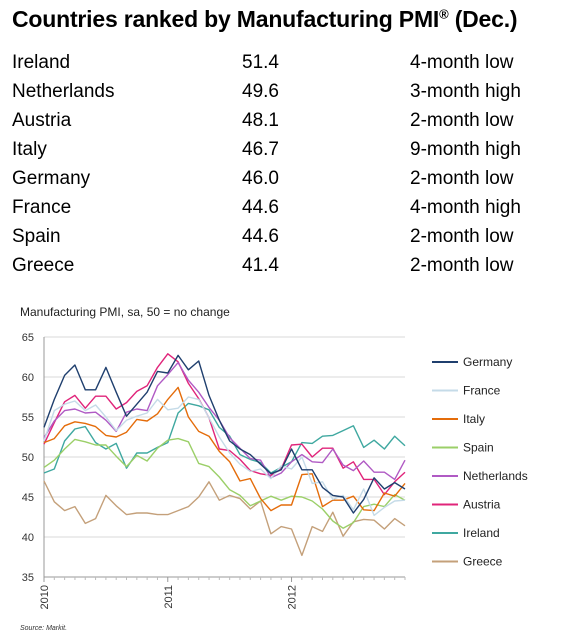  What do you see at coordinates (28, 578) in the screenshot?
I see `y-tick-label: 35` at bounding box center [28, 578].